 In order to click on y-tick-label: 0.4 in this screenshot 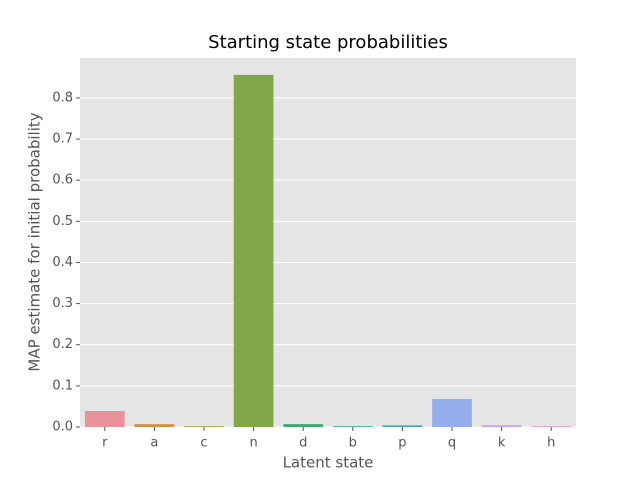, I will do `click(62, 262)`.